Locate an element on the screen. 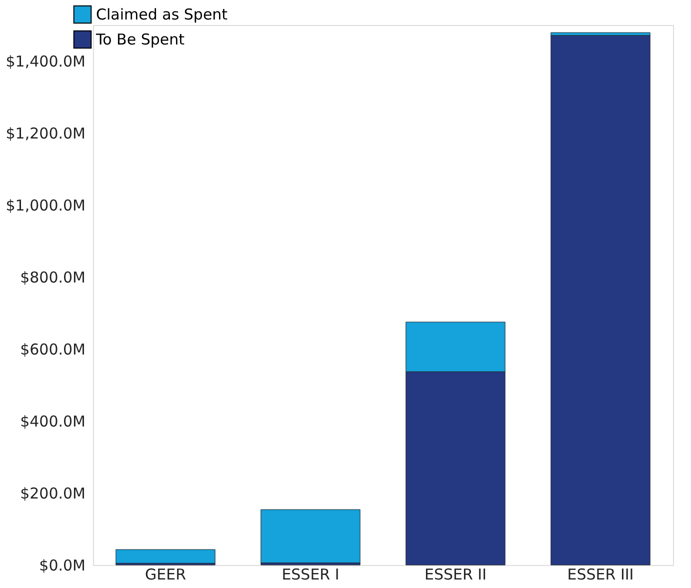  y-tick-label: $600.0M is located at coordinates (53, 349).